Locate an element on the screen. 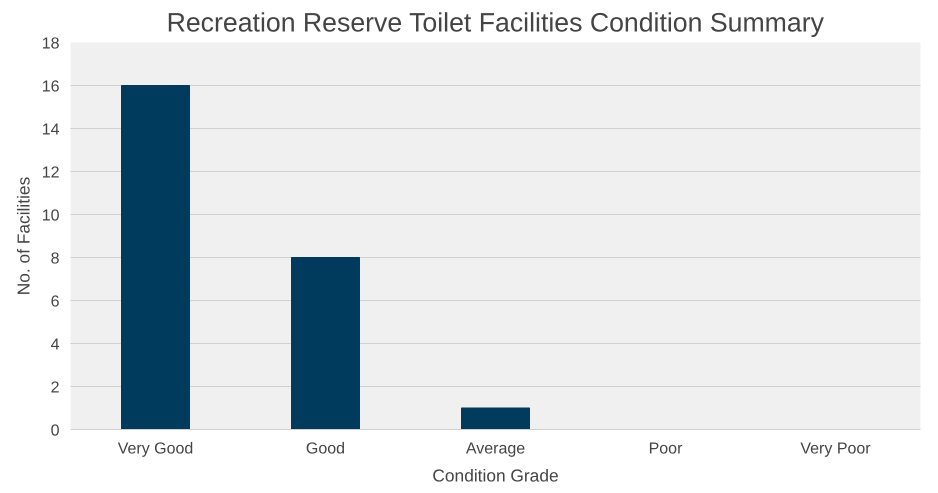  y-tick-label: 10 is located at coordinates (51, 216).